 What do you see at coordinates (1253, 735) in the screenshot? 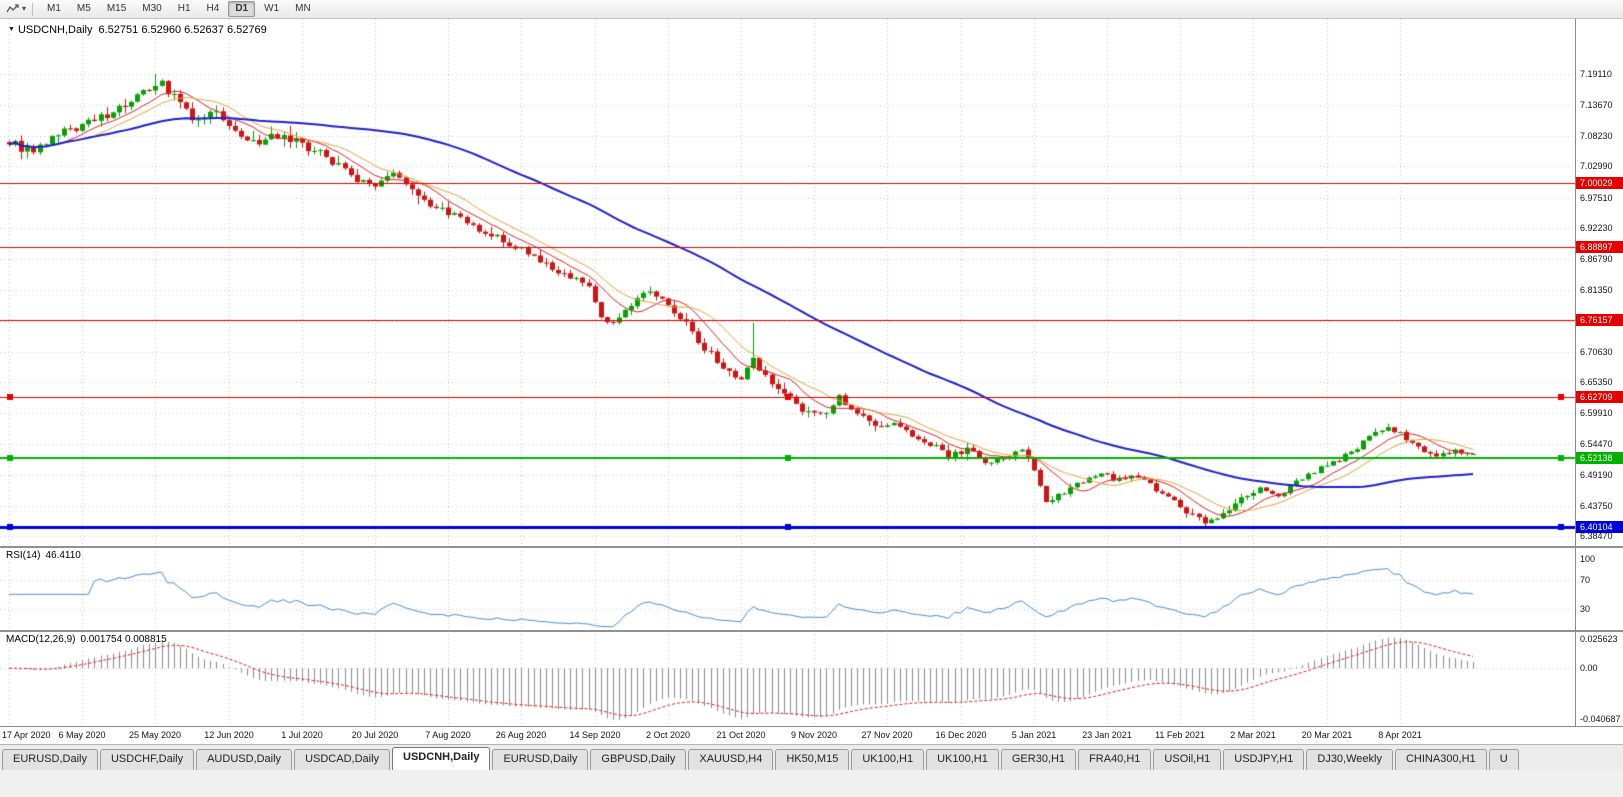
I see `time-tick-label: 2 Mar 2021` at bounding box center [1253, 735].